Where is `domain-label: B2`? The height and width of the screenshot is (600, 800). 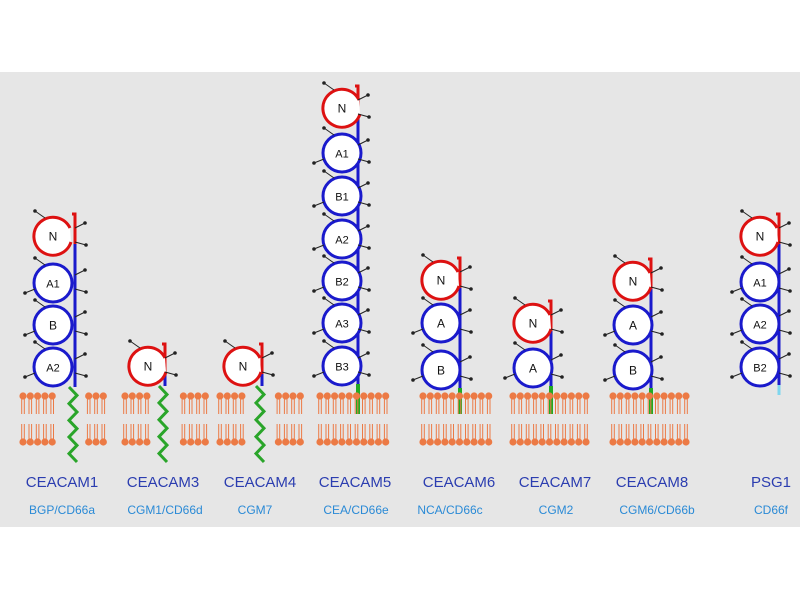
domain-label: B2 is located at coordinates (759, 369).